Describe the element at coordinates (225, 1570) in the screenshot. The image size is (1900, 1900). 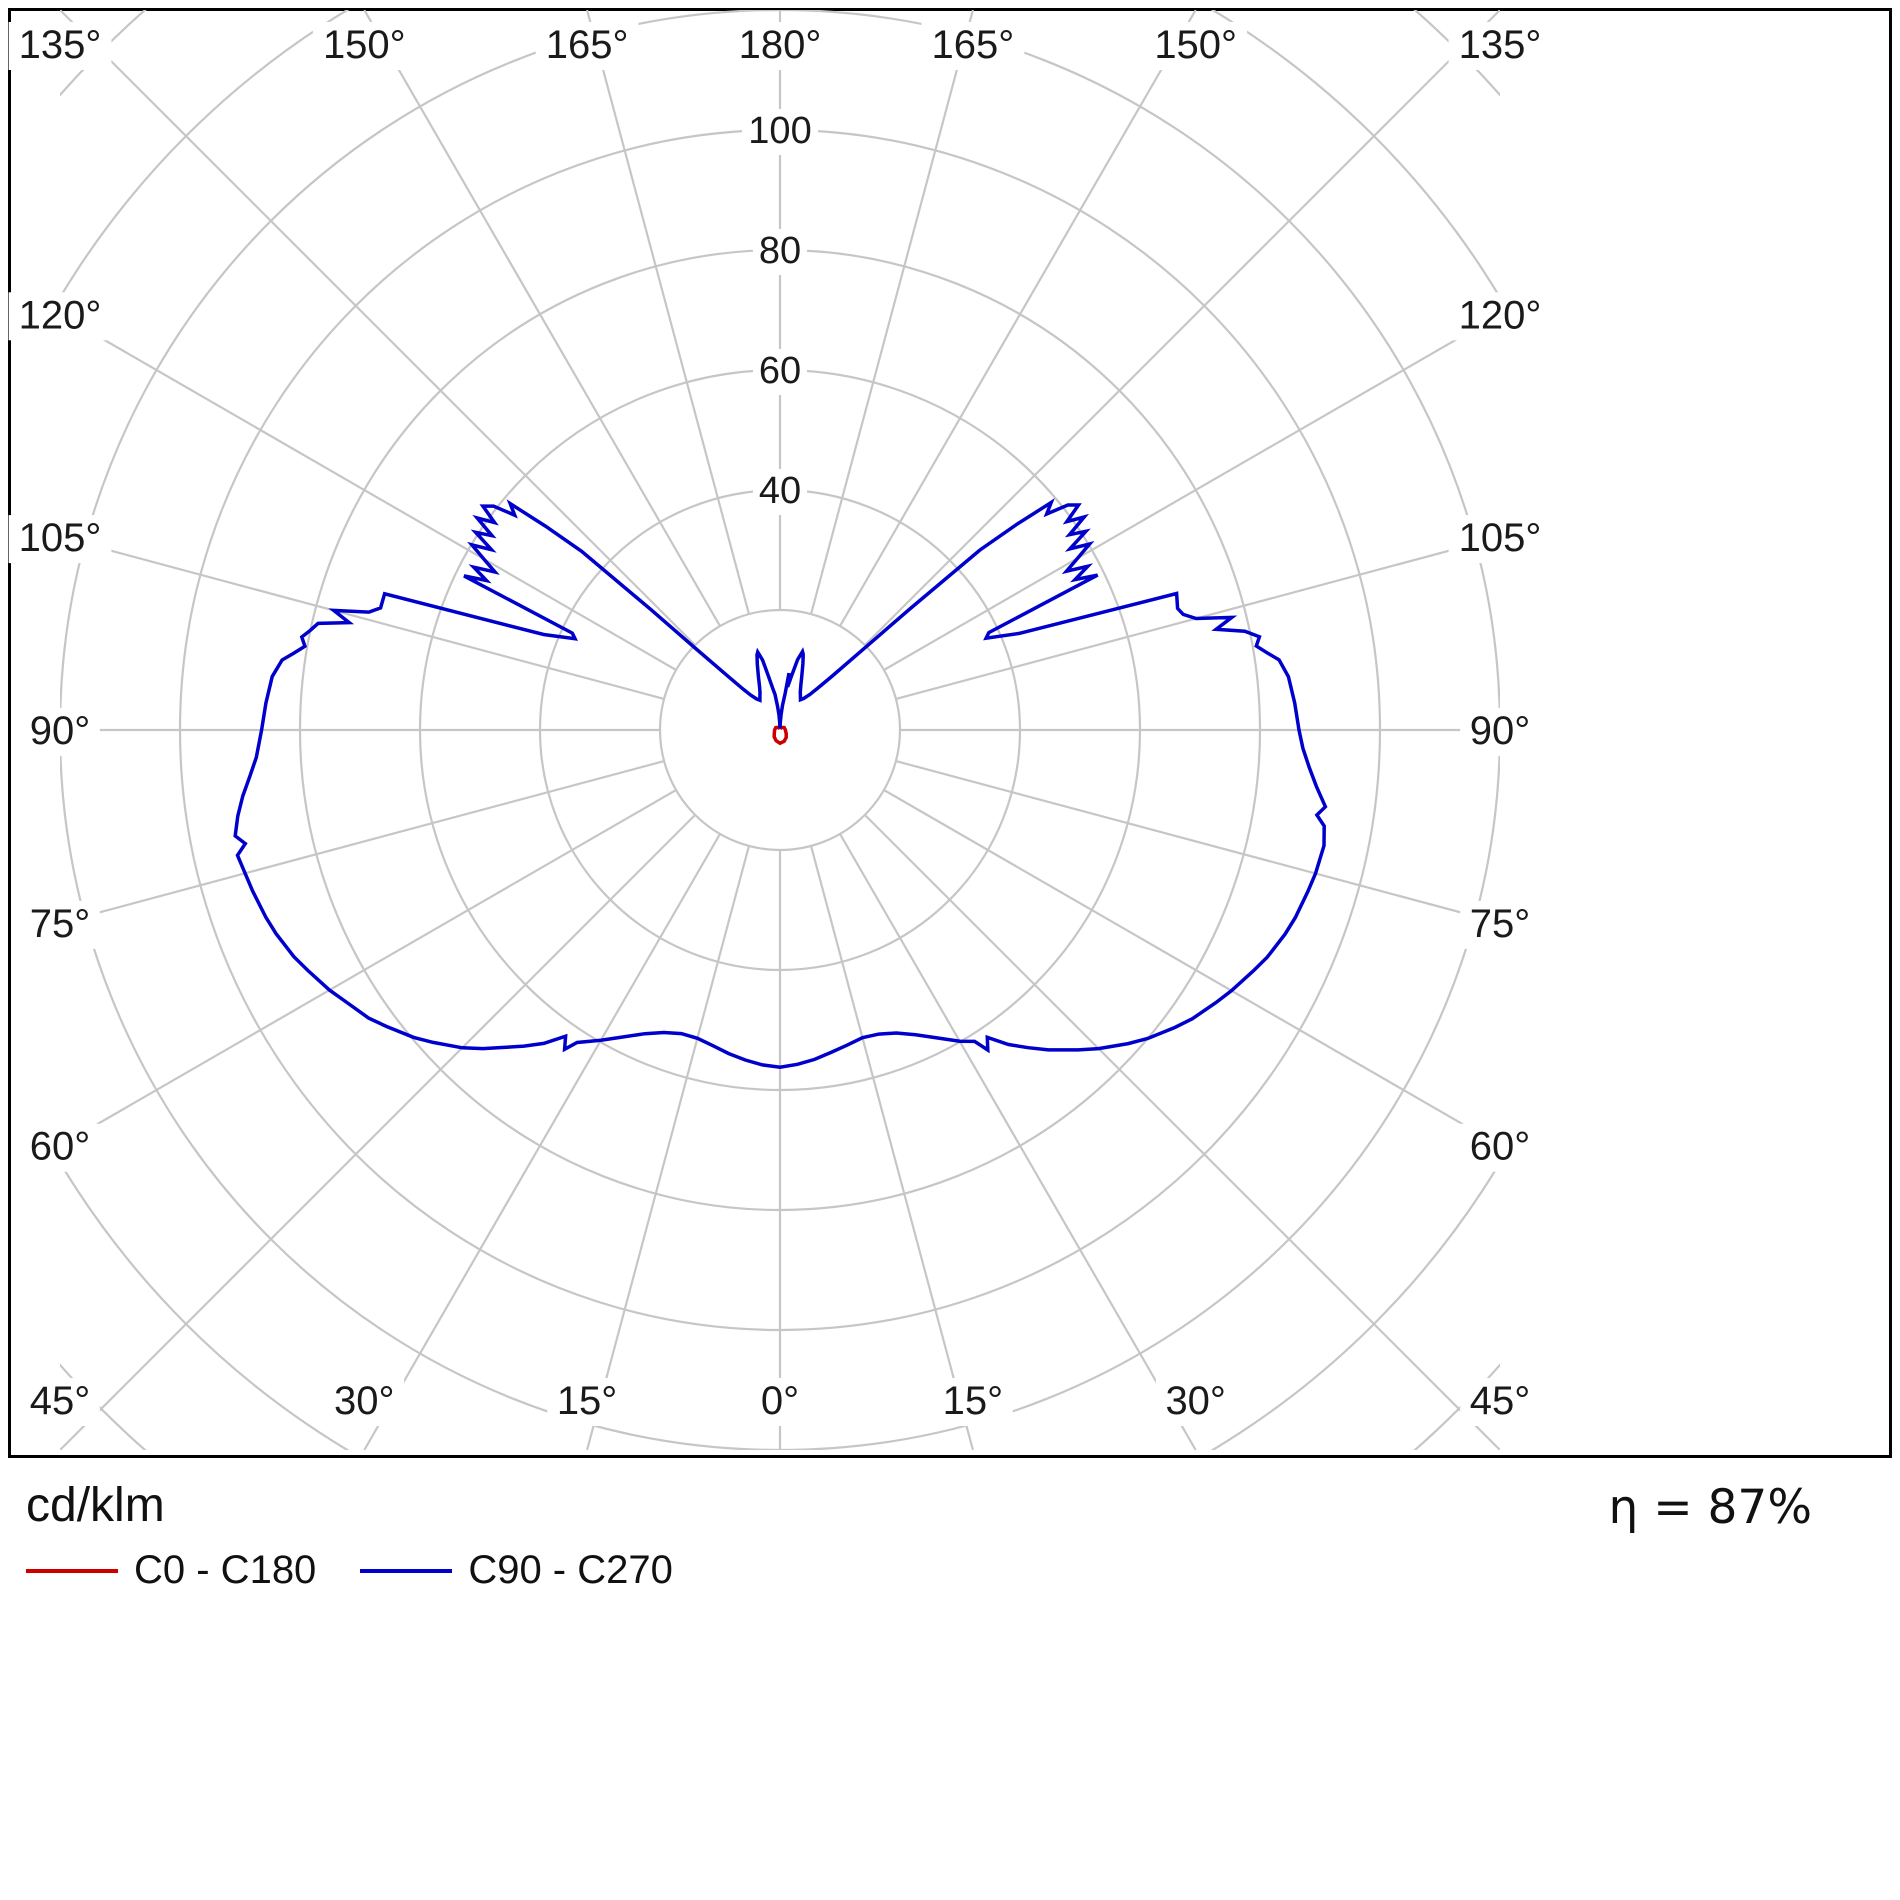
I see `legend-label-c0-c180: C0 - C180` at that location.